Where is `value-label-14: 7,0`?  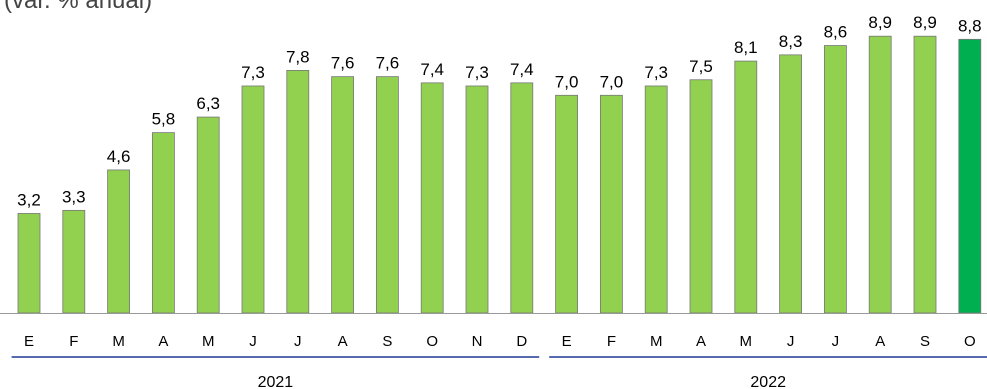 value-label-14: 7,0 is located at coordinates (612, 81).